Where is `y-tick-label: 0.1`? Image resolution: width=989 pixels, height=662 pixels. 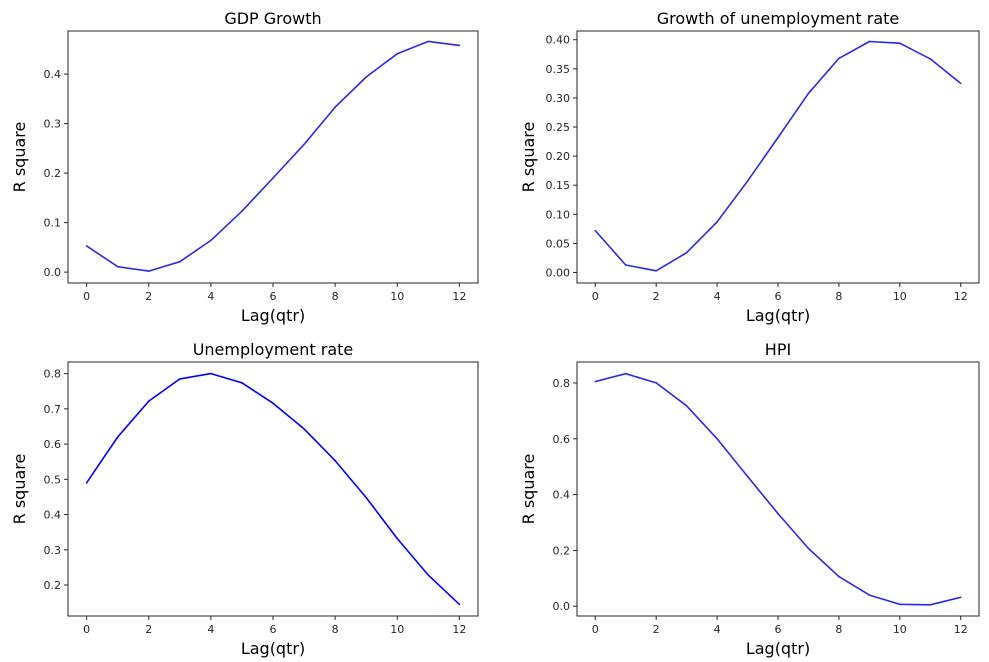
y-tick-label: 0.1 is located at coordinates (53, 223).